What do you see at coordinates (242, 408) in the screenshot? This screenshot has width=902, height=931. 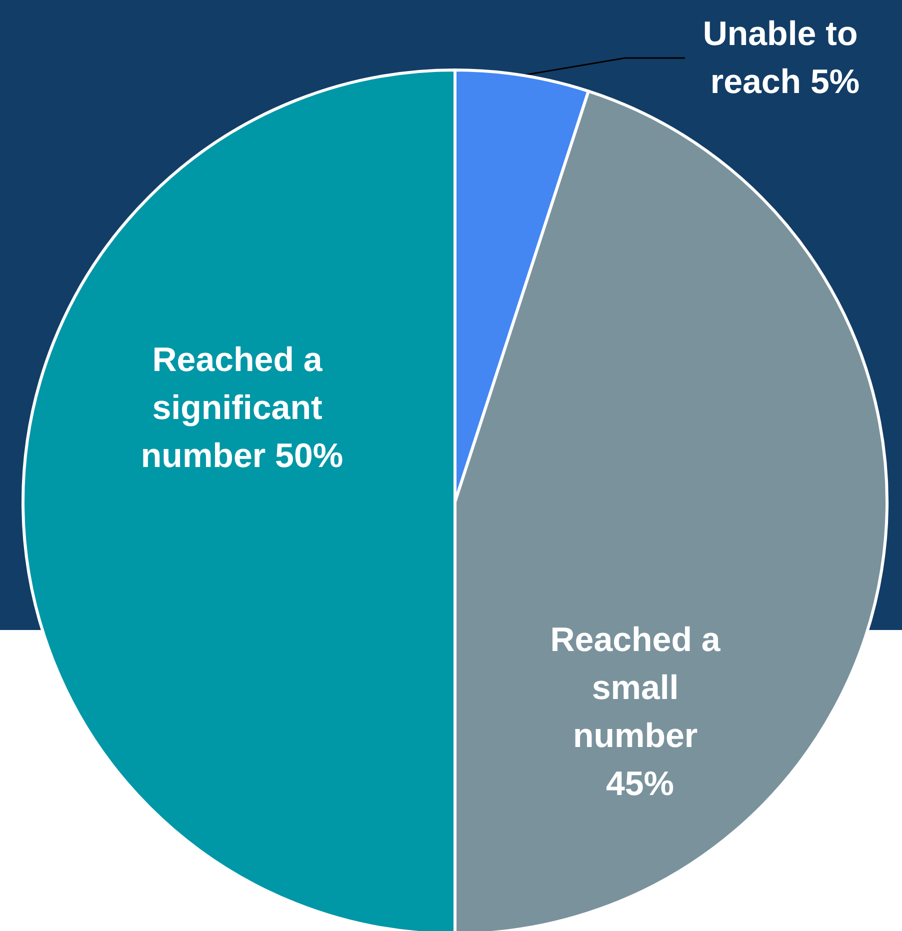 I see `slice-label: Reached a significant number 50%` at bounding box center [242, 408].